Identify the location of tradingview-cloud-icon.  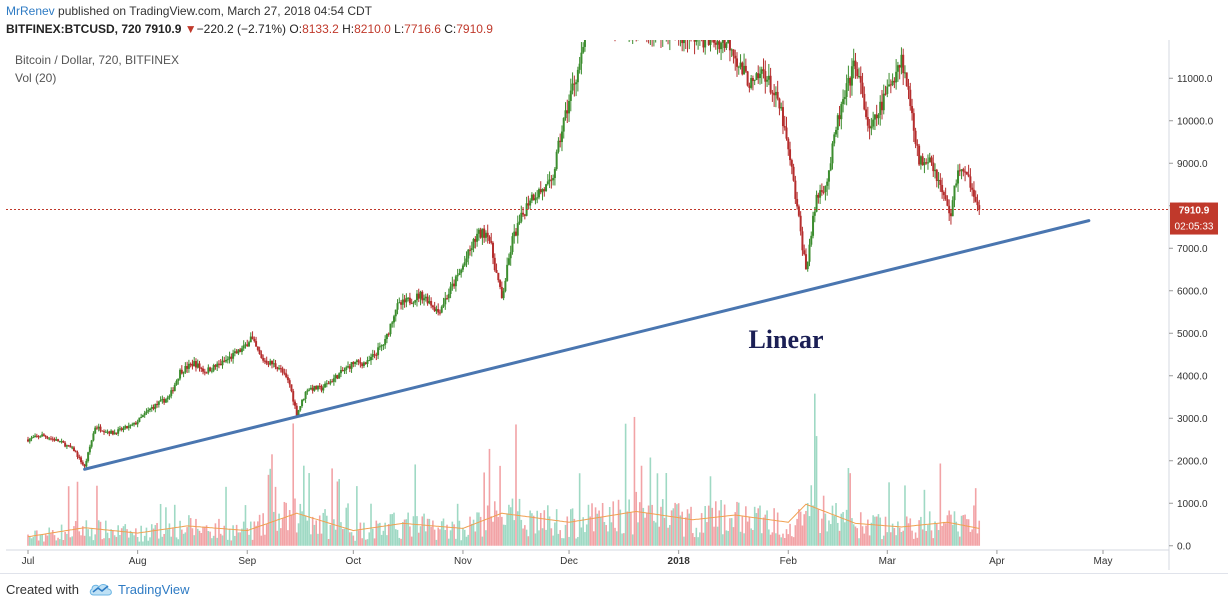
(101, 589).